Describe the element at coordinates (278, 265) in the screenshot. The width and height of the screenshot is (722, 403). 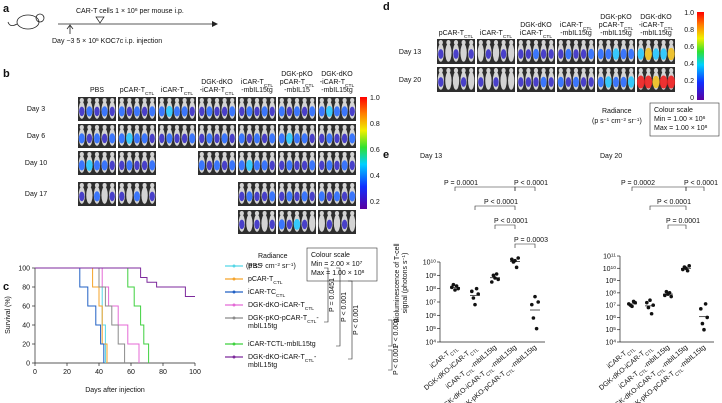
I see `superscript: −2` at that location.